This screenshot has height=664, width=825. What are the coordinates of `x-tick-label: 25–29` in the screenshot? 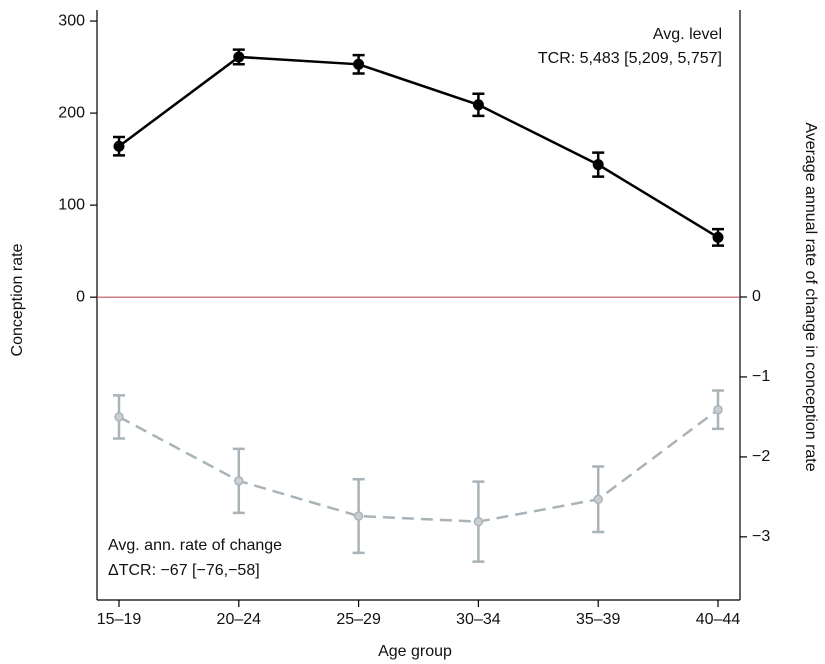 It's located at (358, 619).